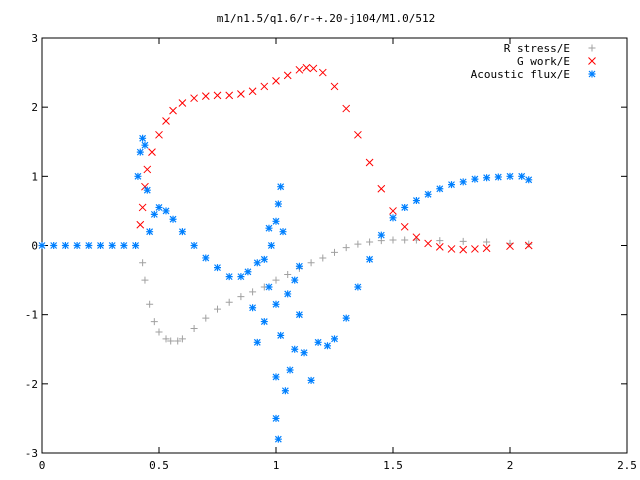 This screenshot has width=640, height=480. What do you see at coordinates (592, 74) in the screenshot?
I see `legend-marker-acoustic-flux` at bounding box center [592, 74].